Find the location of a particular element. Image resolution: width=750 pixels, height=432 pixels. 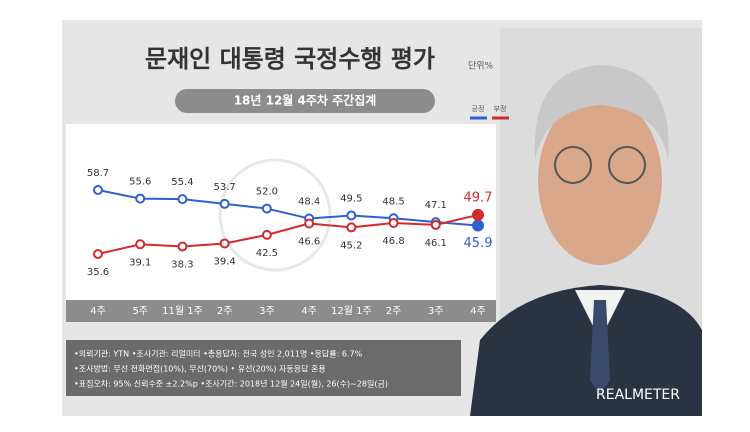

value-label: 52.0 is located at coordinates (267, 192).